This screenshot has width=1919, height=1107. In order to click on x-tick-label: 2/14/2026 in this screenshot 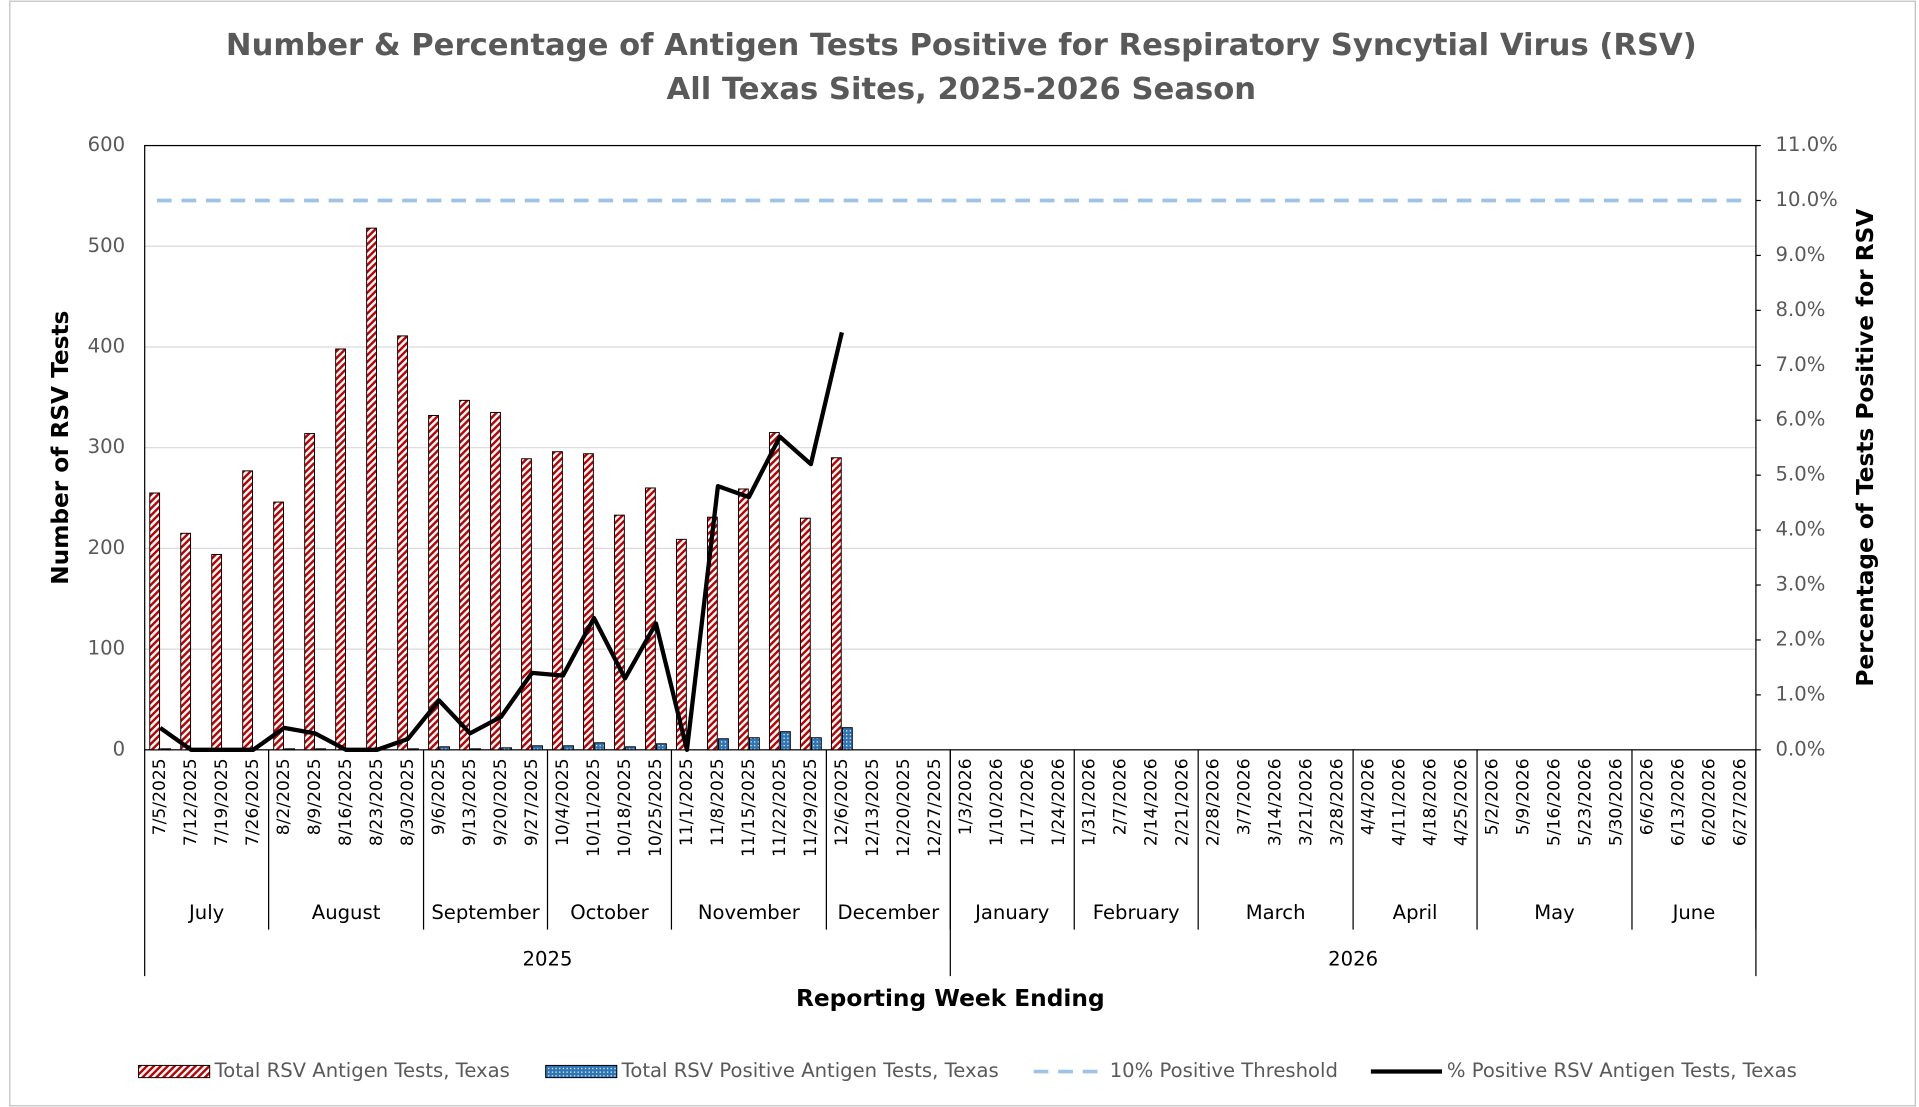, I will do `click(1152, 802)`.